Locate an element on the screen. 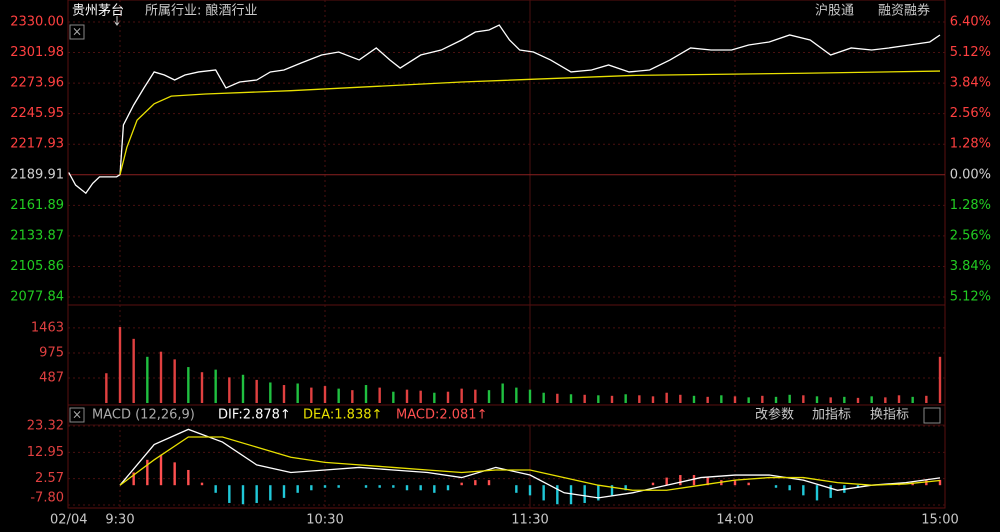  y-tick-label: 2189.91 is located at coordinates (37, 174).